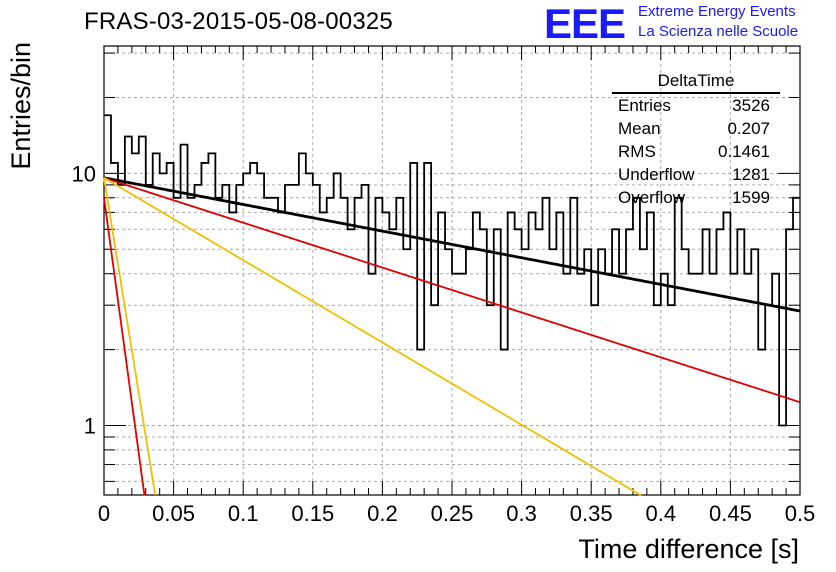  Describe the element at coordinates (452, 513) in the screenshot. I see `x-tick-label: 0.25` at that location.